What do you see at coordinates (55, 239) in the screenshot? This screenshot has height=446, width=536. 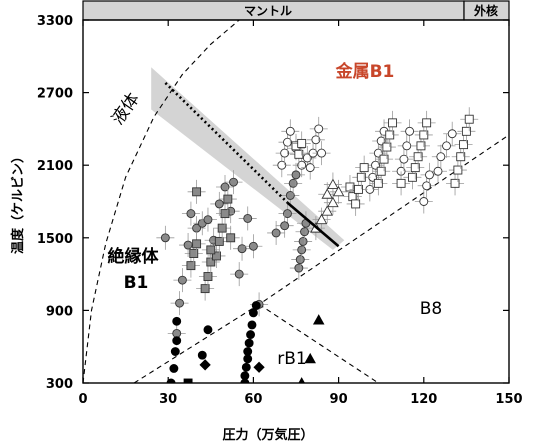 I see `y-tick-label: 1500` at bounding box center [55, 239].